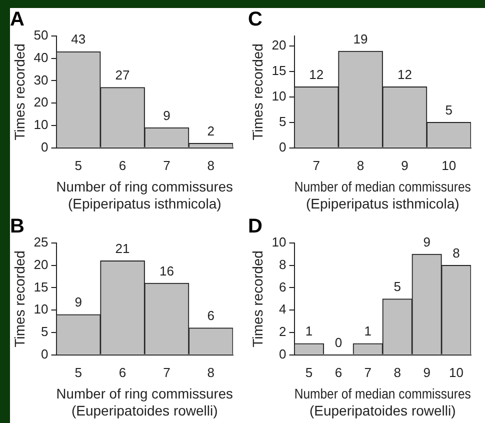 The height and width of the screenshot is (423, 485). Describe the element at coordinates (41, 57) in the screenshot. I see `y-tick-label: 40` at that location.